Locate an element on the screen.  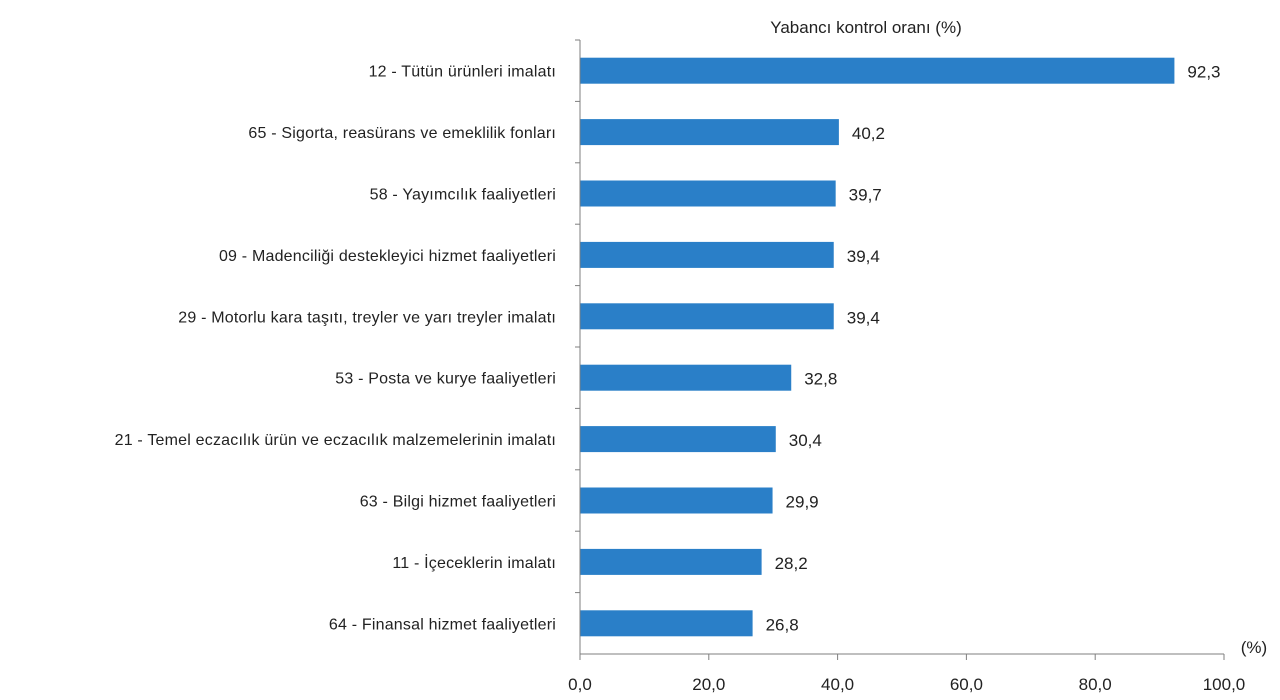
x-tick-label: 40,0 is located at coordinates (837, 684).